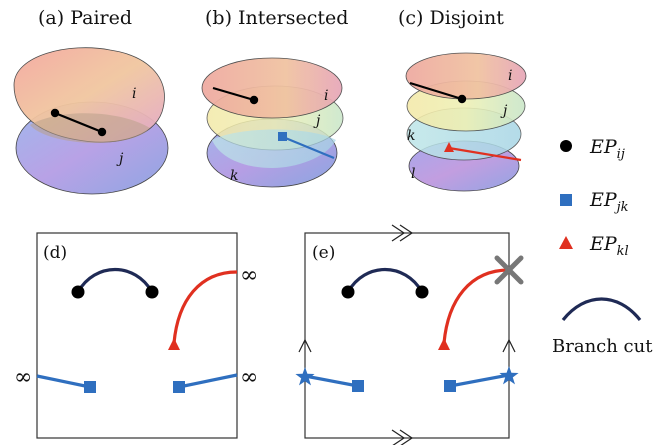  I want to click on sheet-i-surface, so click(272, 88).